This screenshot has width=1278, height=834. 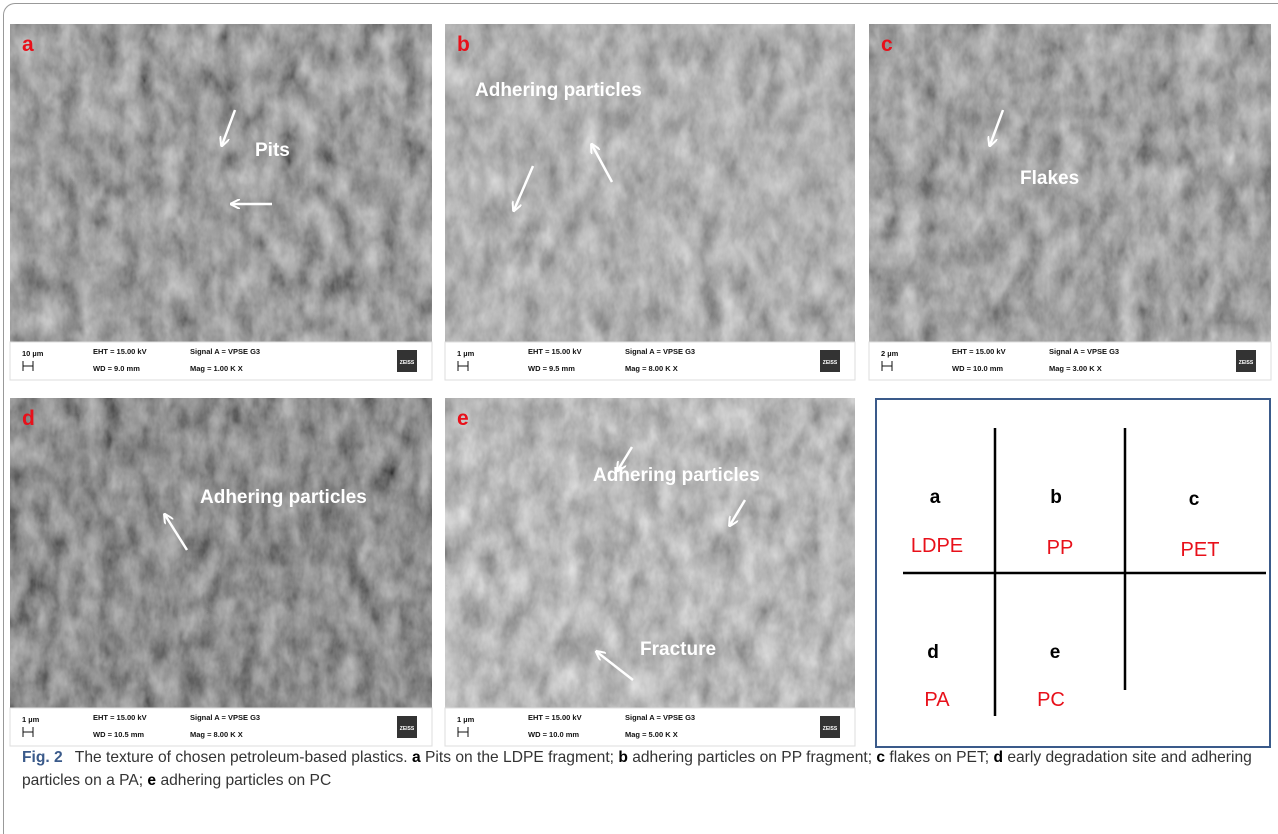 What do you see at coordinates (1075, 368) in the screenshot?
I see `mag: Mag = 3.00 K X` at bounding box center [1075, 368].